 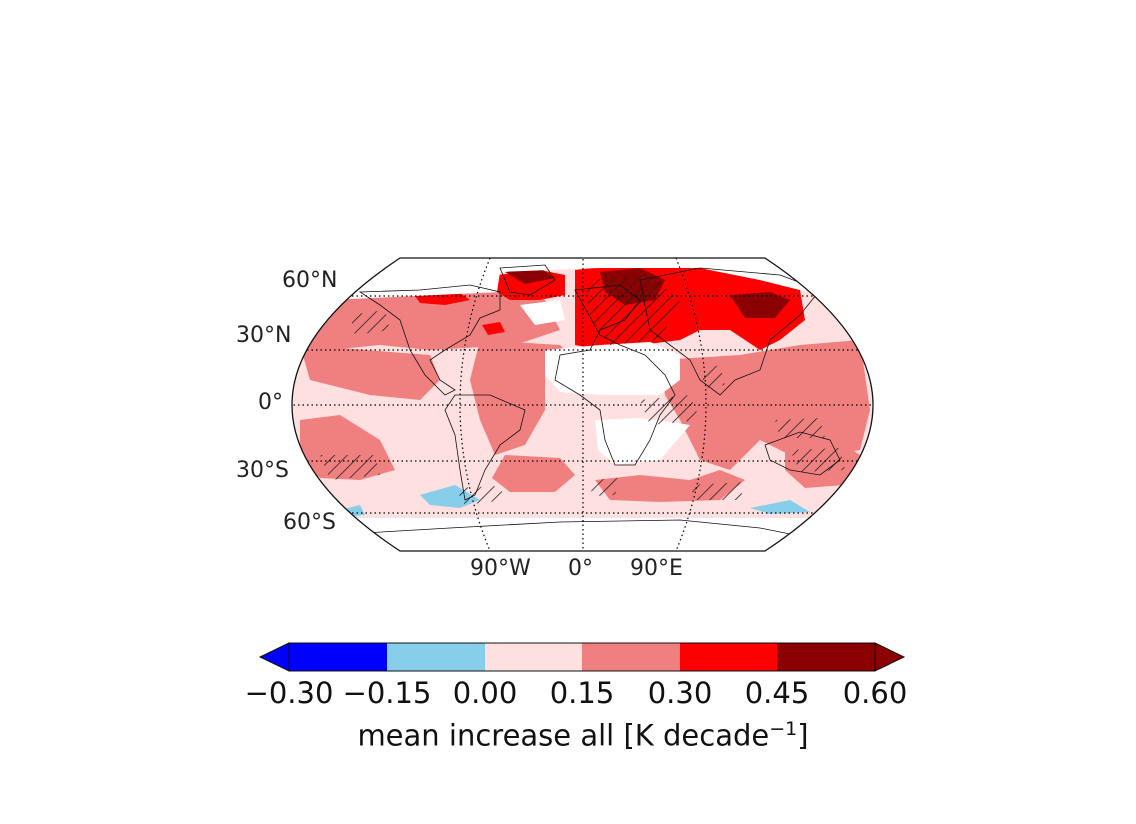 I want to click on lat-label-30s: 30°S, so click(x=262, y=470).